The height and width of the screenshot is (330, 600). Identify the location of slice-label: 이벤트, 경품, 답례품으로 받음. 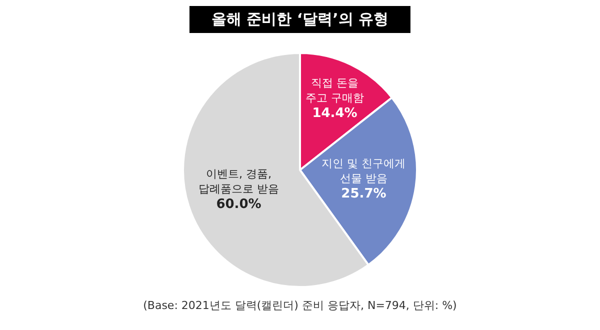
(239, 182).